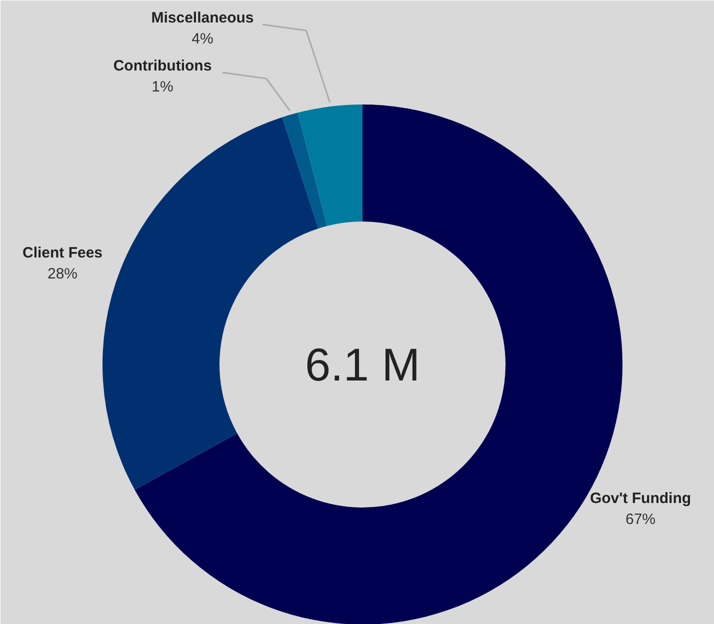 The width and height of the screenshot is (714, 624). I want to click on data-label: 4%, so click(203, 39).